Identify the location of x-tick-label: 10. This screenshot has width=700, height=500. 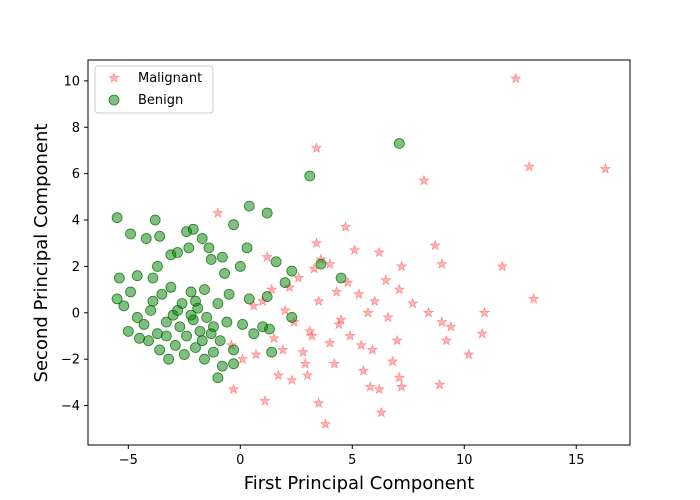
(464, 460).